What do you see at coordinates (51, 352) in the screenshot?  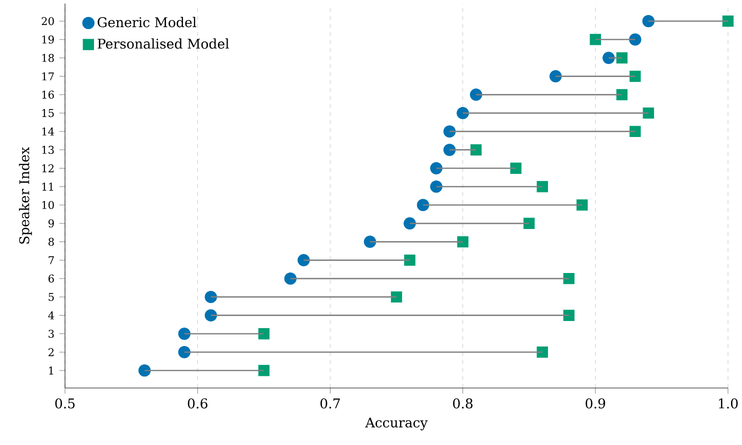 I see `y-tick-label: 2` at bounding box center [51, 352].